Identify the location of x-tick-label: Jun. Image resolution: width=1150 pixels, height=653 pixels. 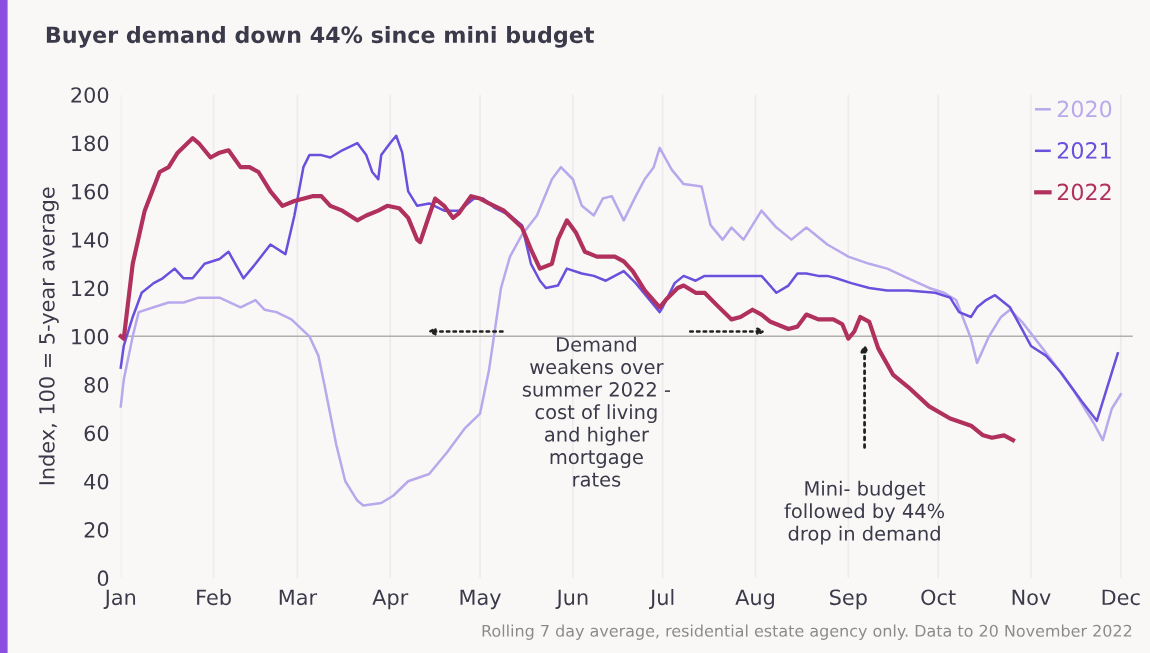
(571, 599).